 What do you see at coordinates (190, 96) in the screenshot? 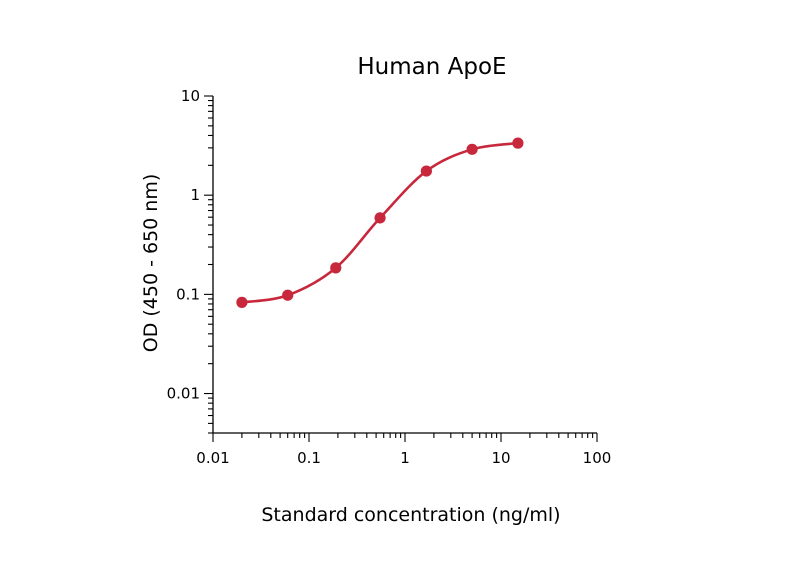
I see `y-tick-label: 10` at bounding box center [190, 96].